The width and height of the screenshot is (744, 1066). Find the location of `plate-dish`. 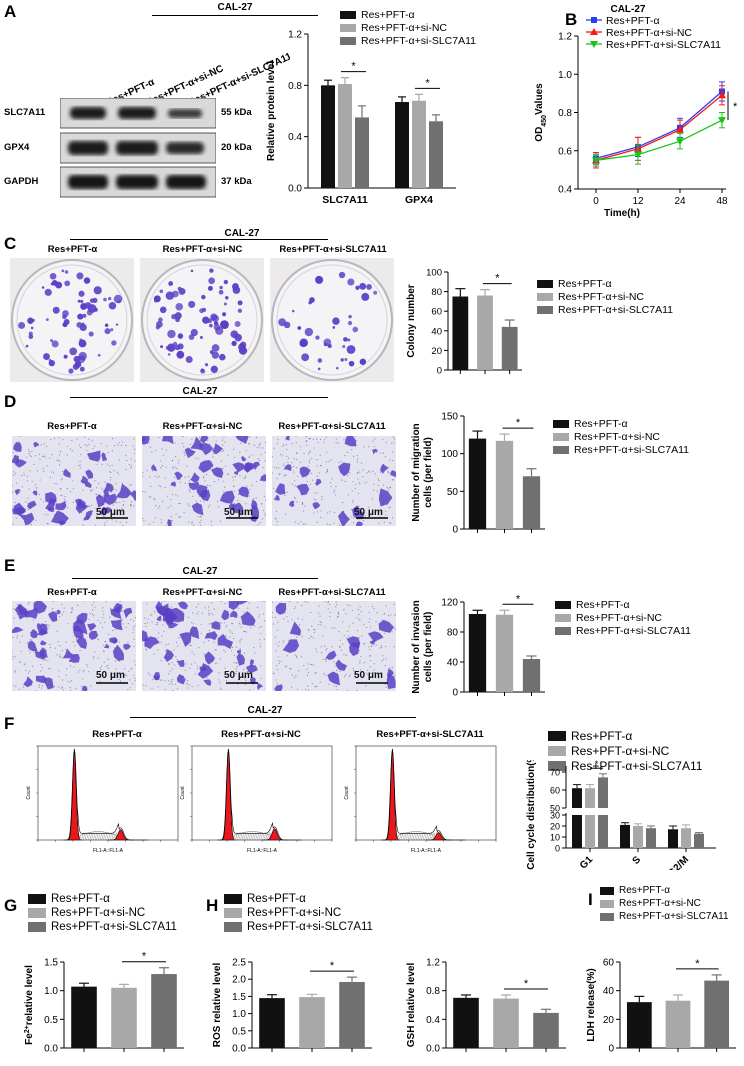

plate-dish is located at coordinates (332, 320).